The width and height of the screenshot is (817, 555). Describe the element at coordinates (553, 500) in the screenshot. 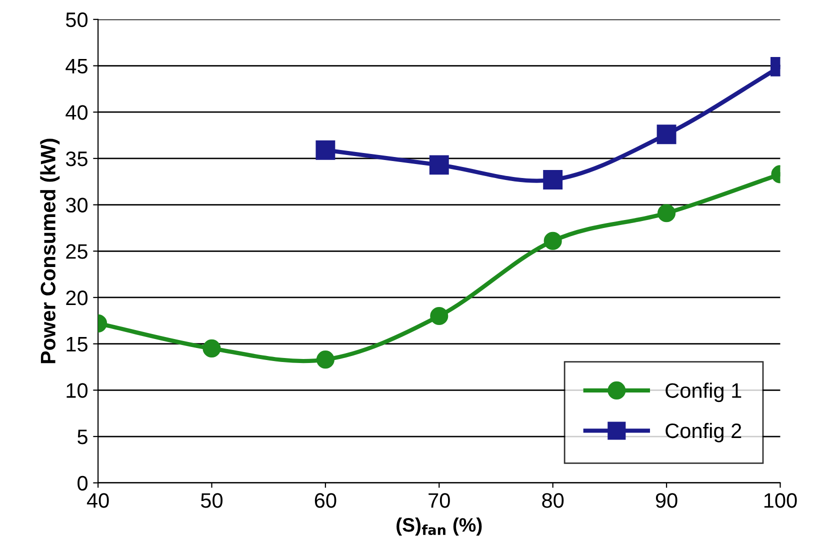

I see `x-tick-label: 80` at that location.